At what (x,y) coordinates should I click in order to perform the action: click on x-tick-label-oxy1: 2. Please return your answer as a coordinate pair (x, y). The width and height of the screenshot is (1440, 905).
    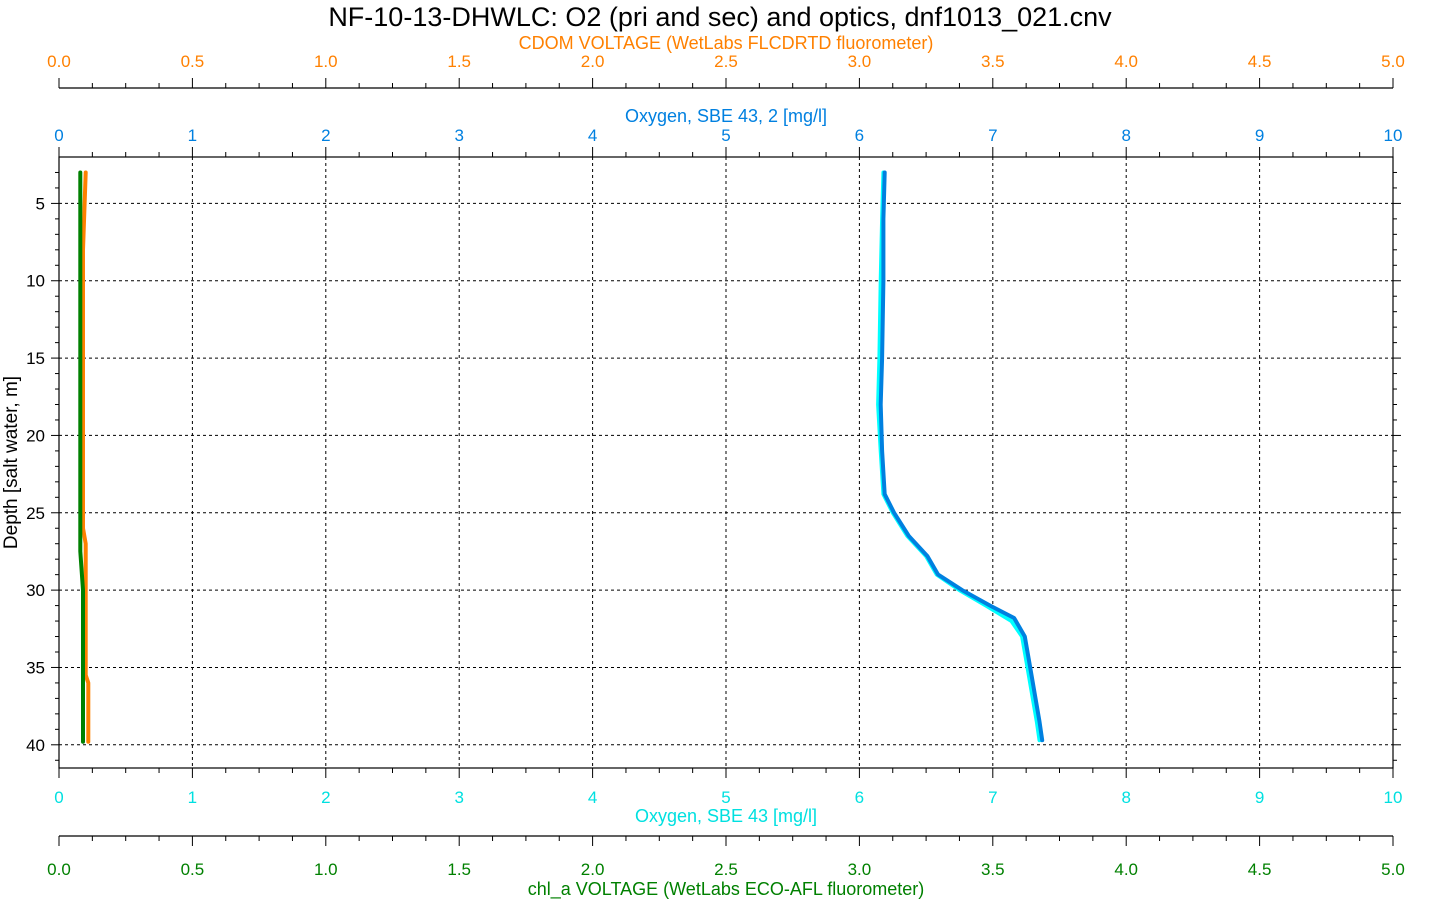
    Looking at the image, I should click on (325, 797).